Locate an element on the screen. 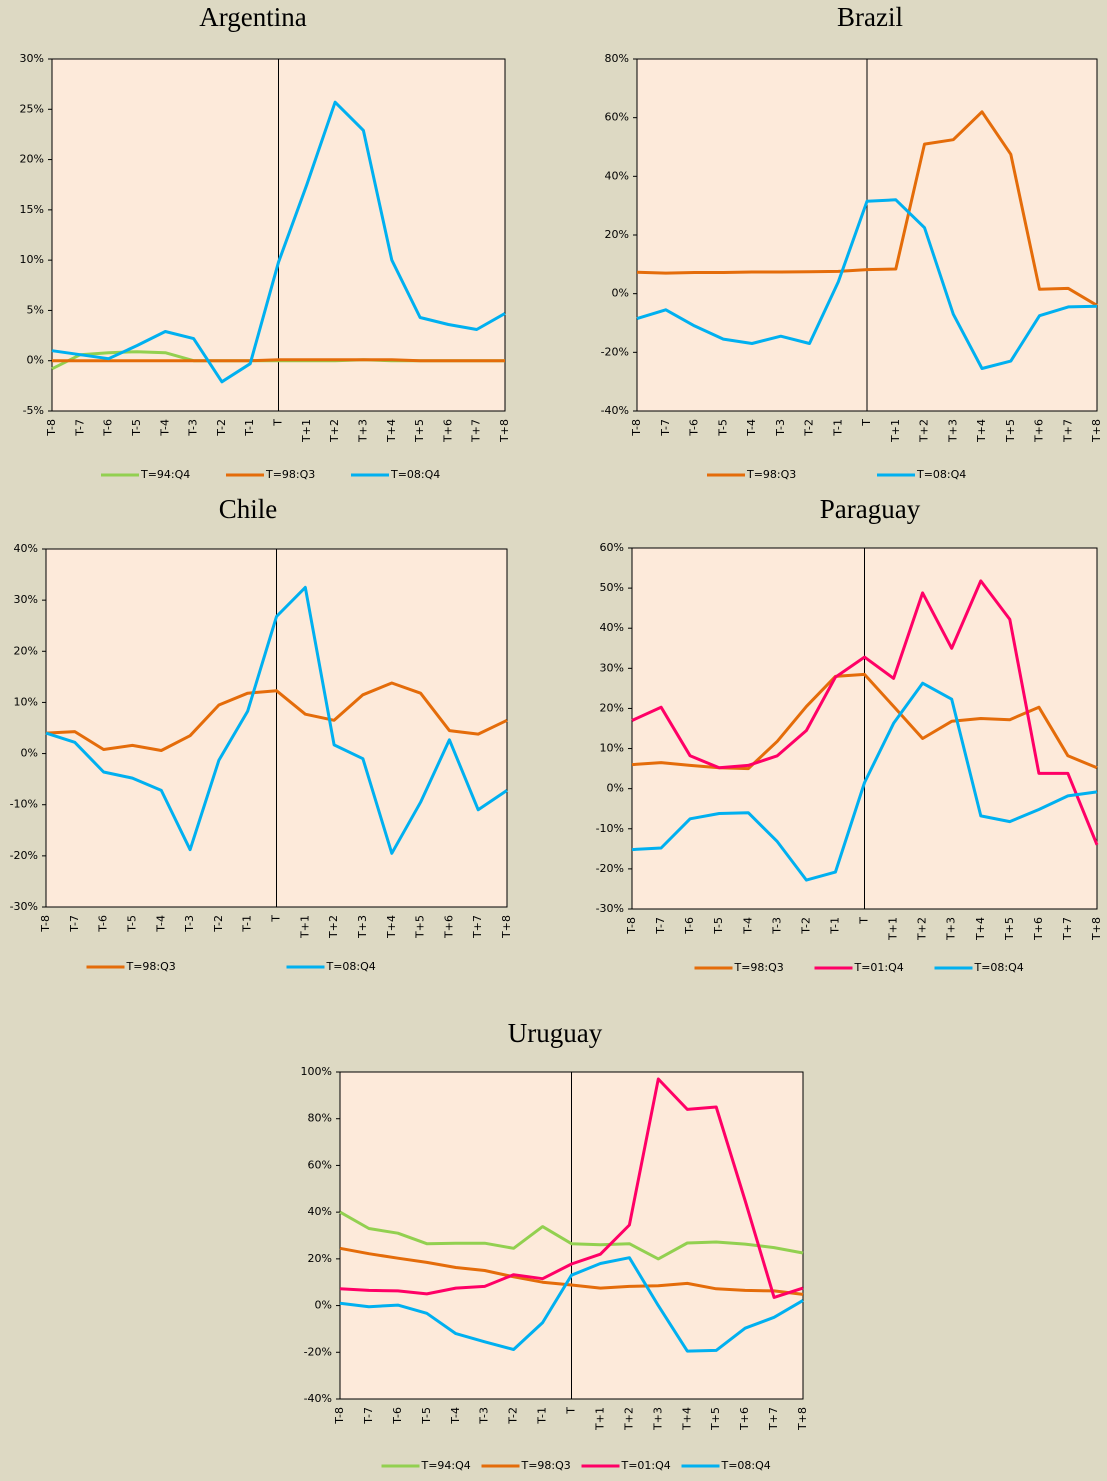 This screenshot has width=1107, height=1481. y-tick-label: -5% is located at coordinates (33, 410).